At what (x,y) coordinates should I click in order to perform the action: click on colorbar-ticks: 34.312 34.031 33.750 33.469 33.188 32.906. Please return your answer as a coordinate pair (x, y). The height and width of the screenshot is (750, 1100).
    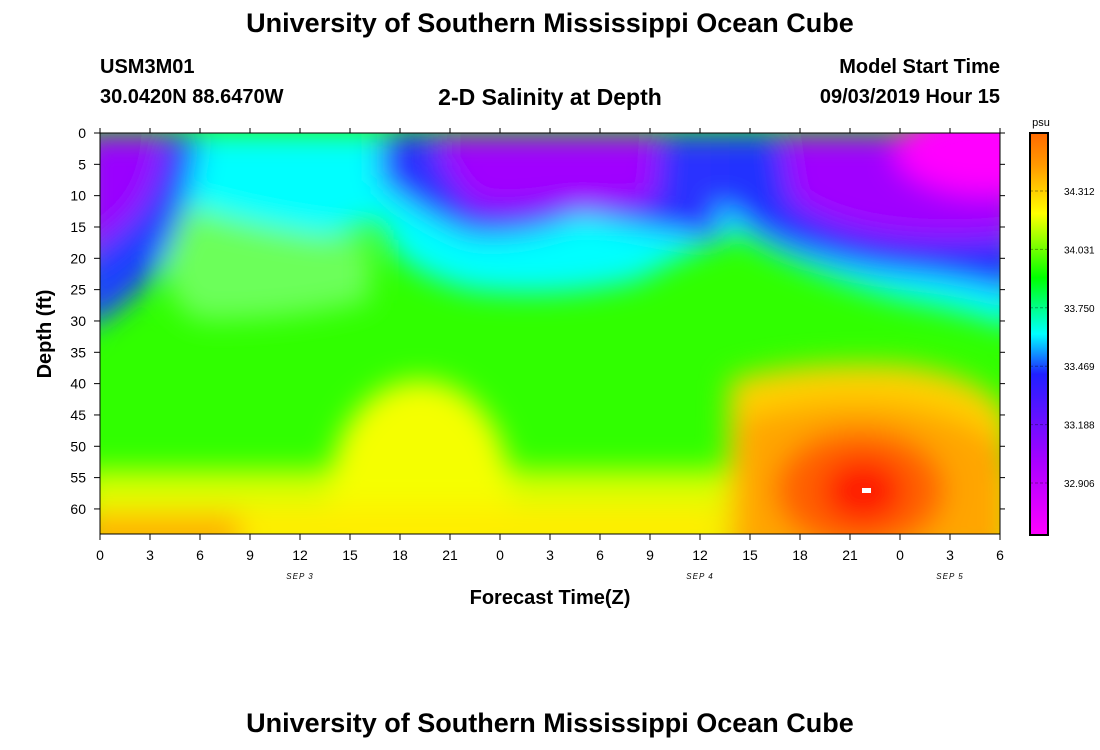
    Looking at the image, I should click on (1062, 338).